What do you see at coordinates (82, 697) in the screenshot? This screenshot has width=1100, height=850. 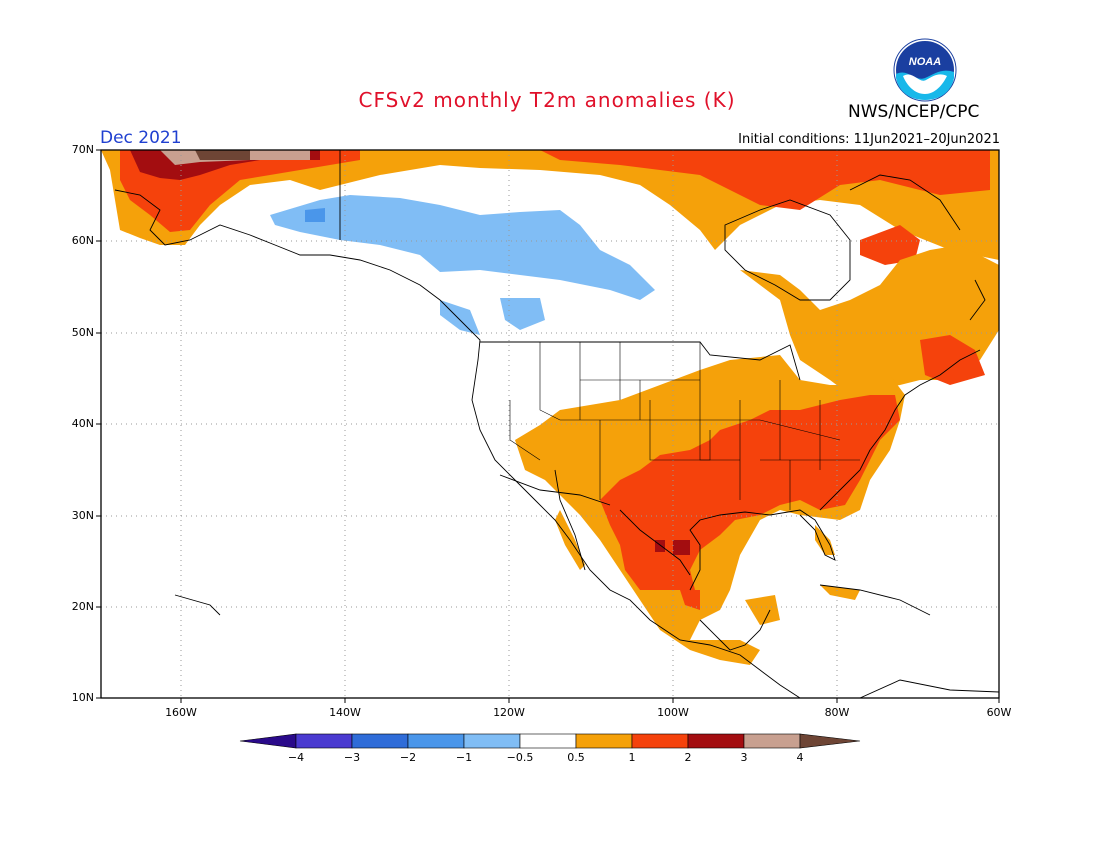 I see `lat-label: 10N` at bounding box center [82, 697].